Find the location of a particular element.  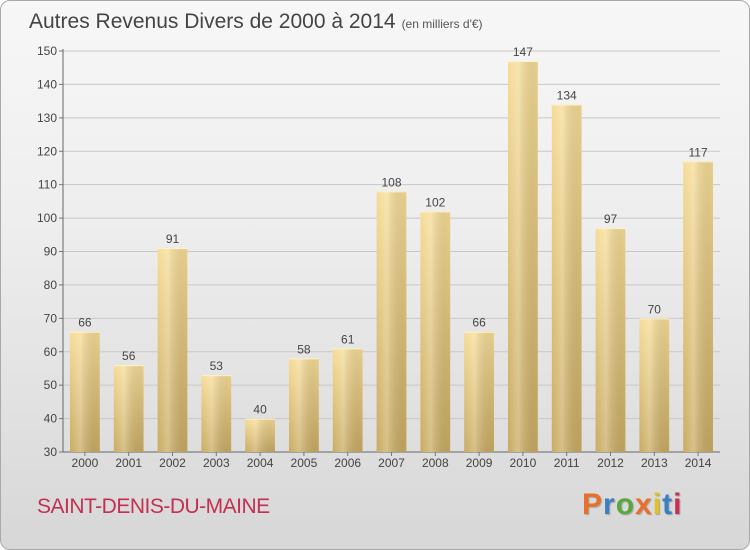

chart-title-text: Autres Revenus Divers de 2000 à 2014 is located at coordinates (212, 21).